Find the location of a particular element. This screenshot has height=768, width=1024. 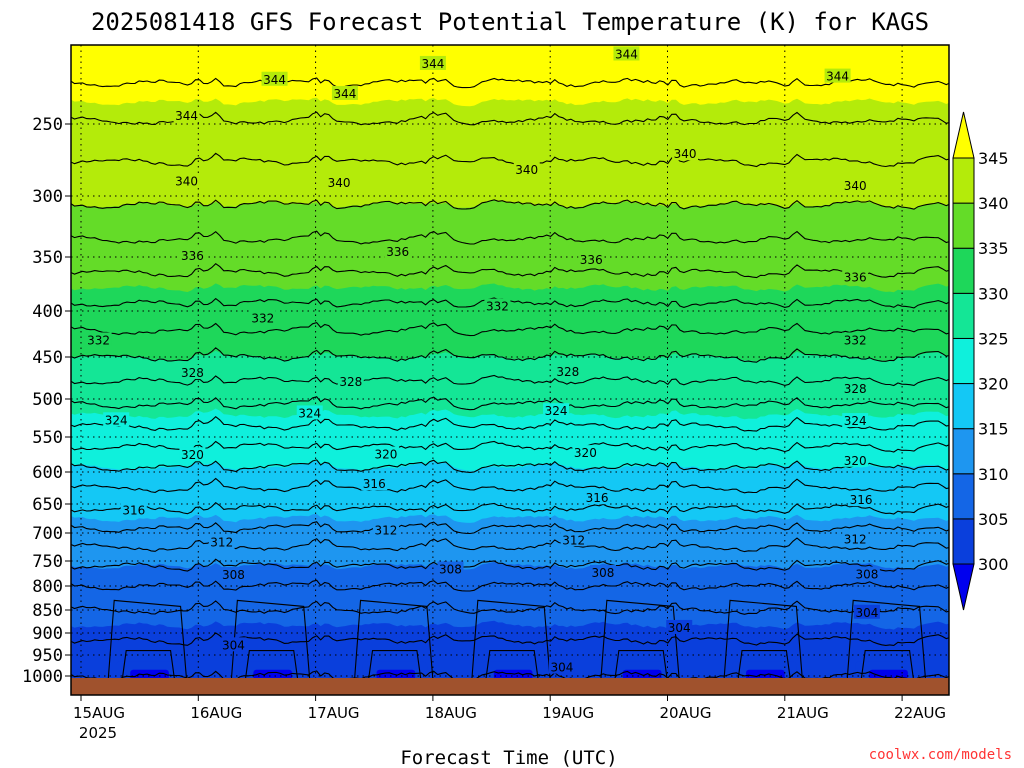

colorbar-tick-label: 320 is located at coordinates (993, 384).